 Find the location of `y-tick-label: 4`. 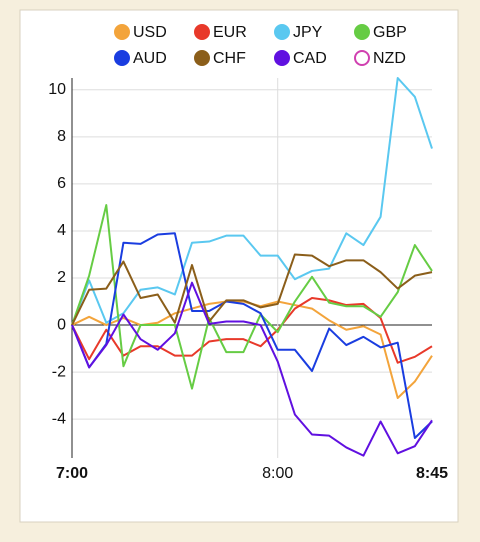

y-tick-label: 4 is located at coordinates (61, 230).